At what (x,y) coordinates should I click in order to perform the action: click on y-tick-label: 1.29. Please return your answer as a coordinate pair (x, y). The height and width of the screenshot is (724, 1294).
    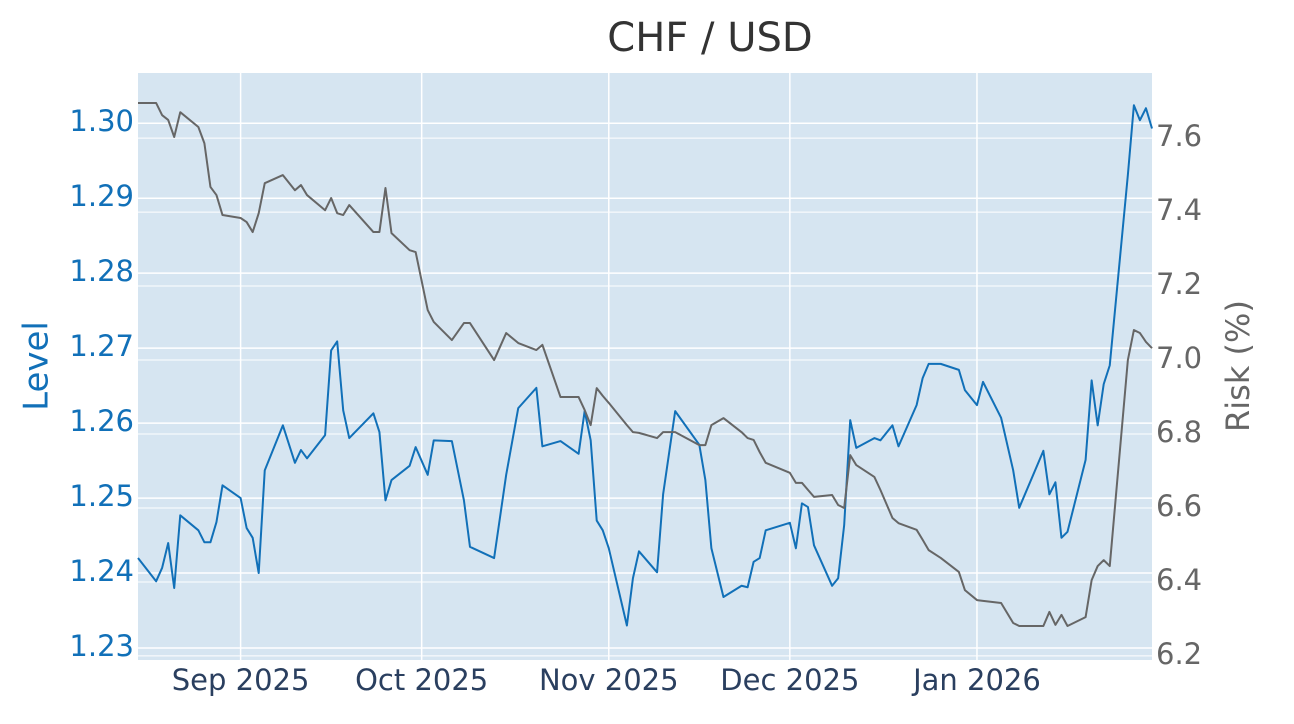
    Looking at the image, I should click on (101, 196).